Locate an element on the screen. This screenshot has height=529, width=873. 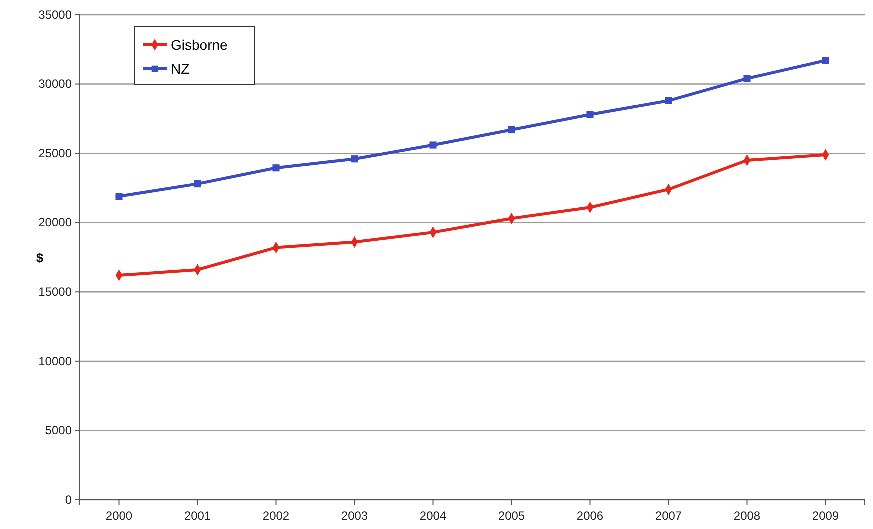
y-tick-label: 30000 is located at coordinates (55, 84).